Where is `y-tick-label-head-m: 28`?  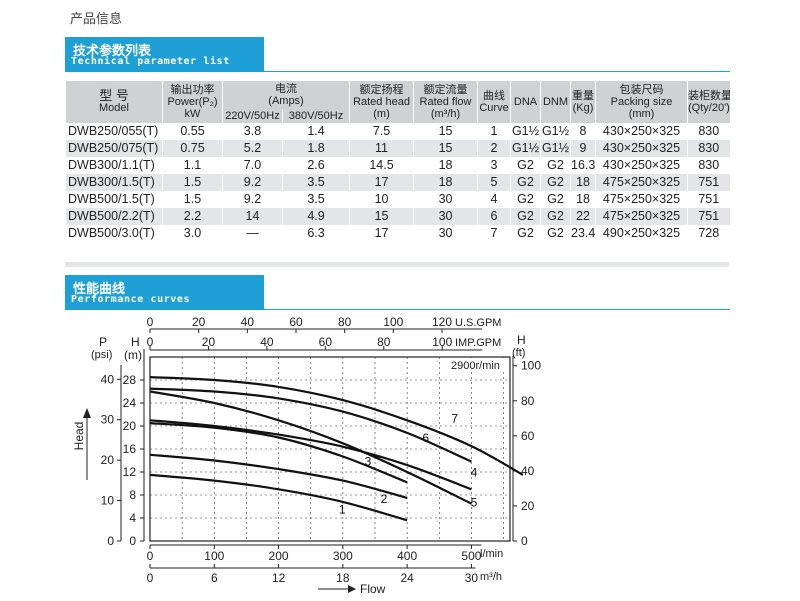 y-tick-label-head-m: 28 is located at coordinates (130, 380).